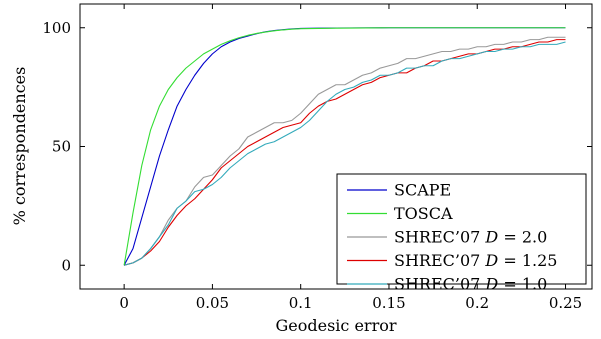 The height and width of the screenshot is (339, 601). I want to click on legend-entry: SHREC’07 D = 1.25, so click(475, 260).